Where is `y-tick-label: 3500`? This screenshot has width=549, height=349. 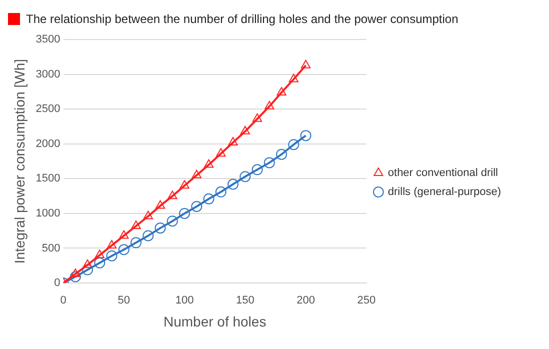
y-tick-label: 3500 is located at coordinates (48, 40).